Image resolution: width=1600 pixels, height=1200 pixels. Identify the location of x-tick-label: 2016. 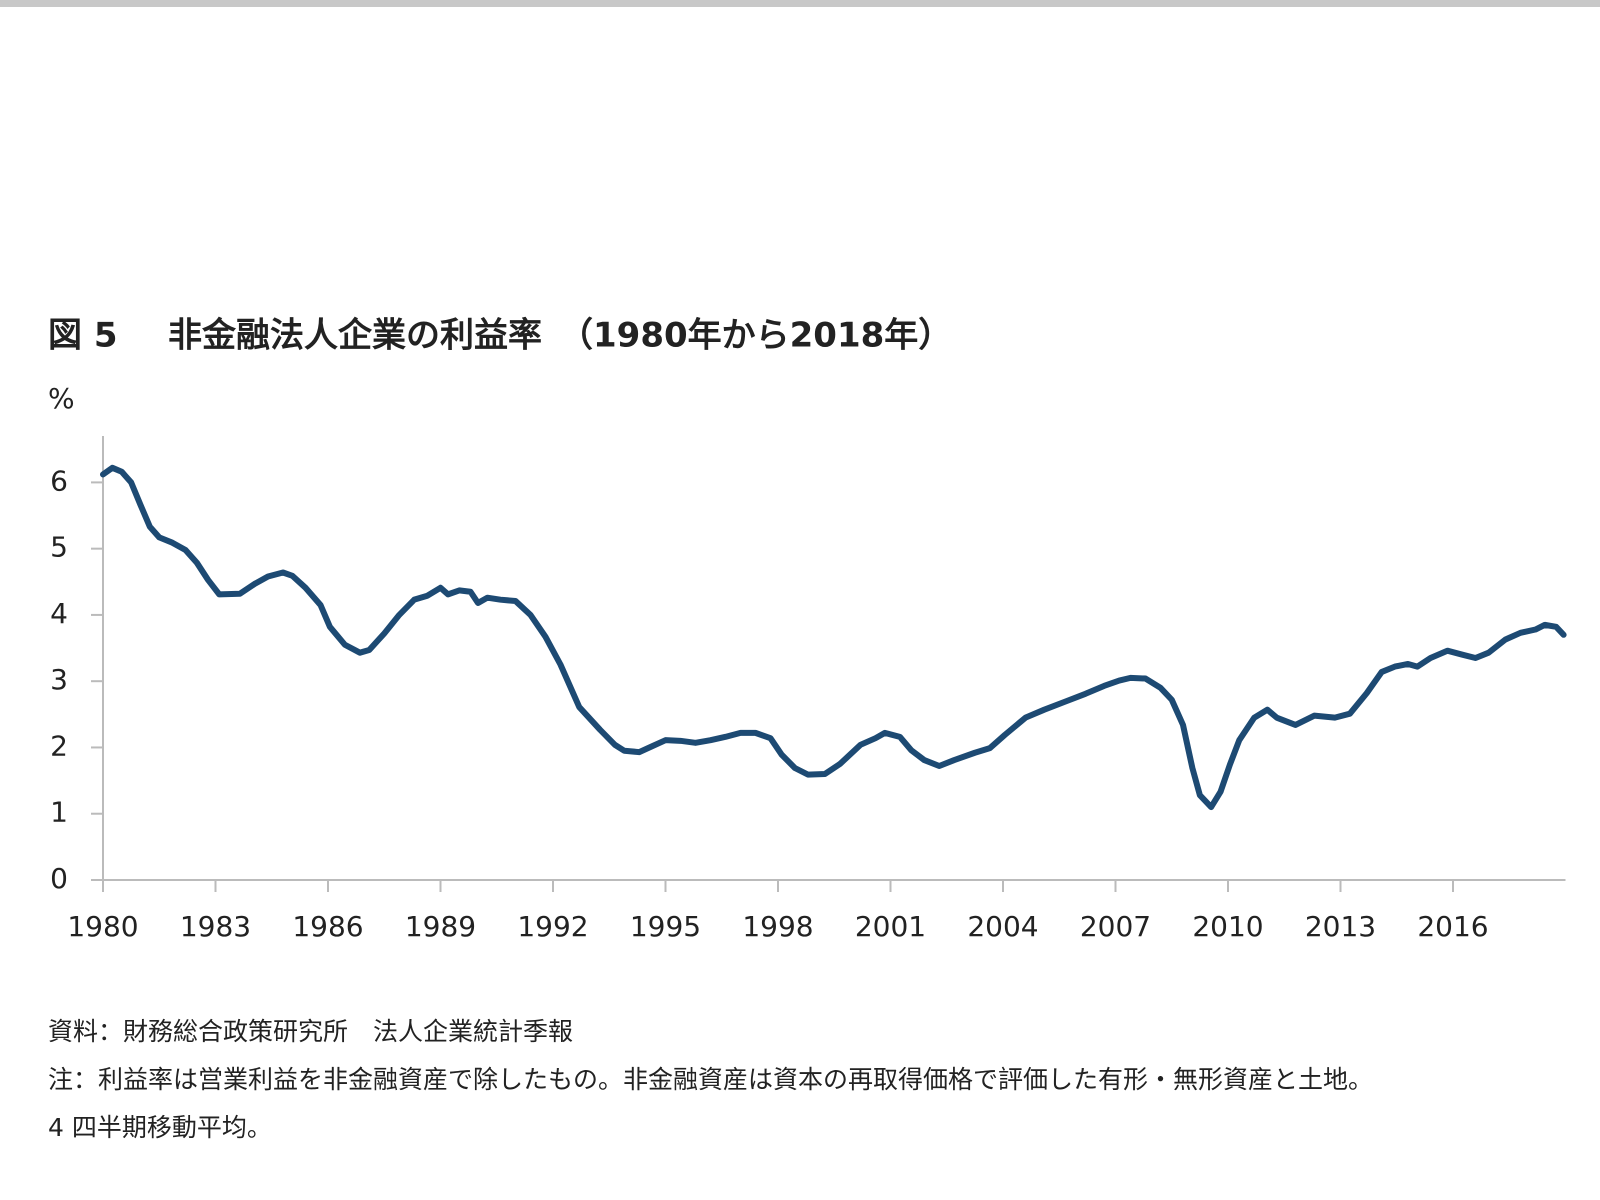
(1452, 926).